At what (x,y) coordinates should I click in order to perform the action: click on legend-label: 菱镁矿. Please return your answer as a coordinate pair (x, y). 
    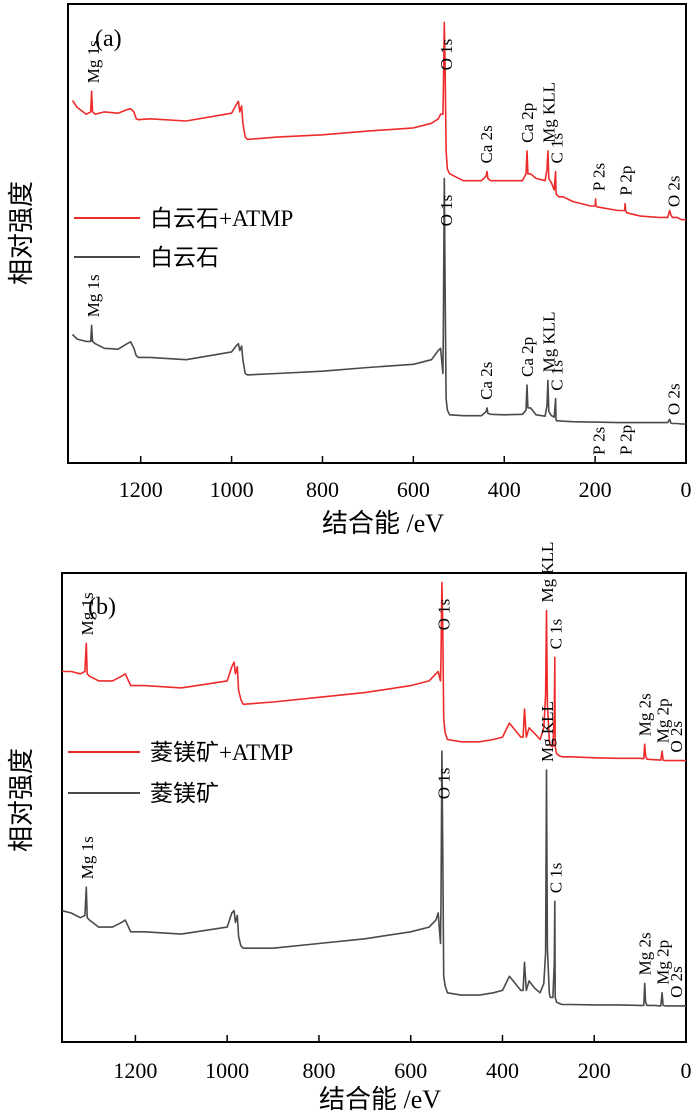
    Looking at the image, I should click on (184, 793).